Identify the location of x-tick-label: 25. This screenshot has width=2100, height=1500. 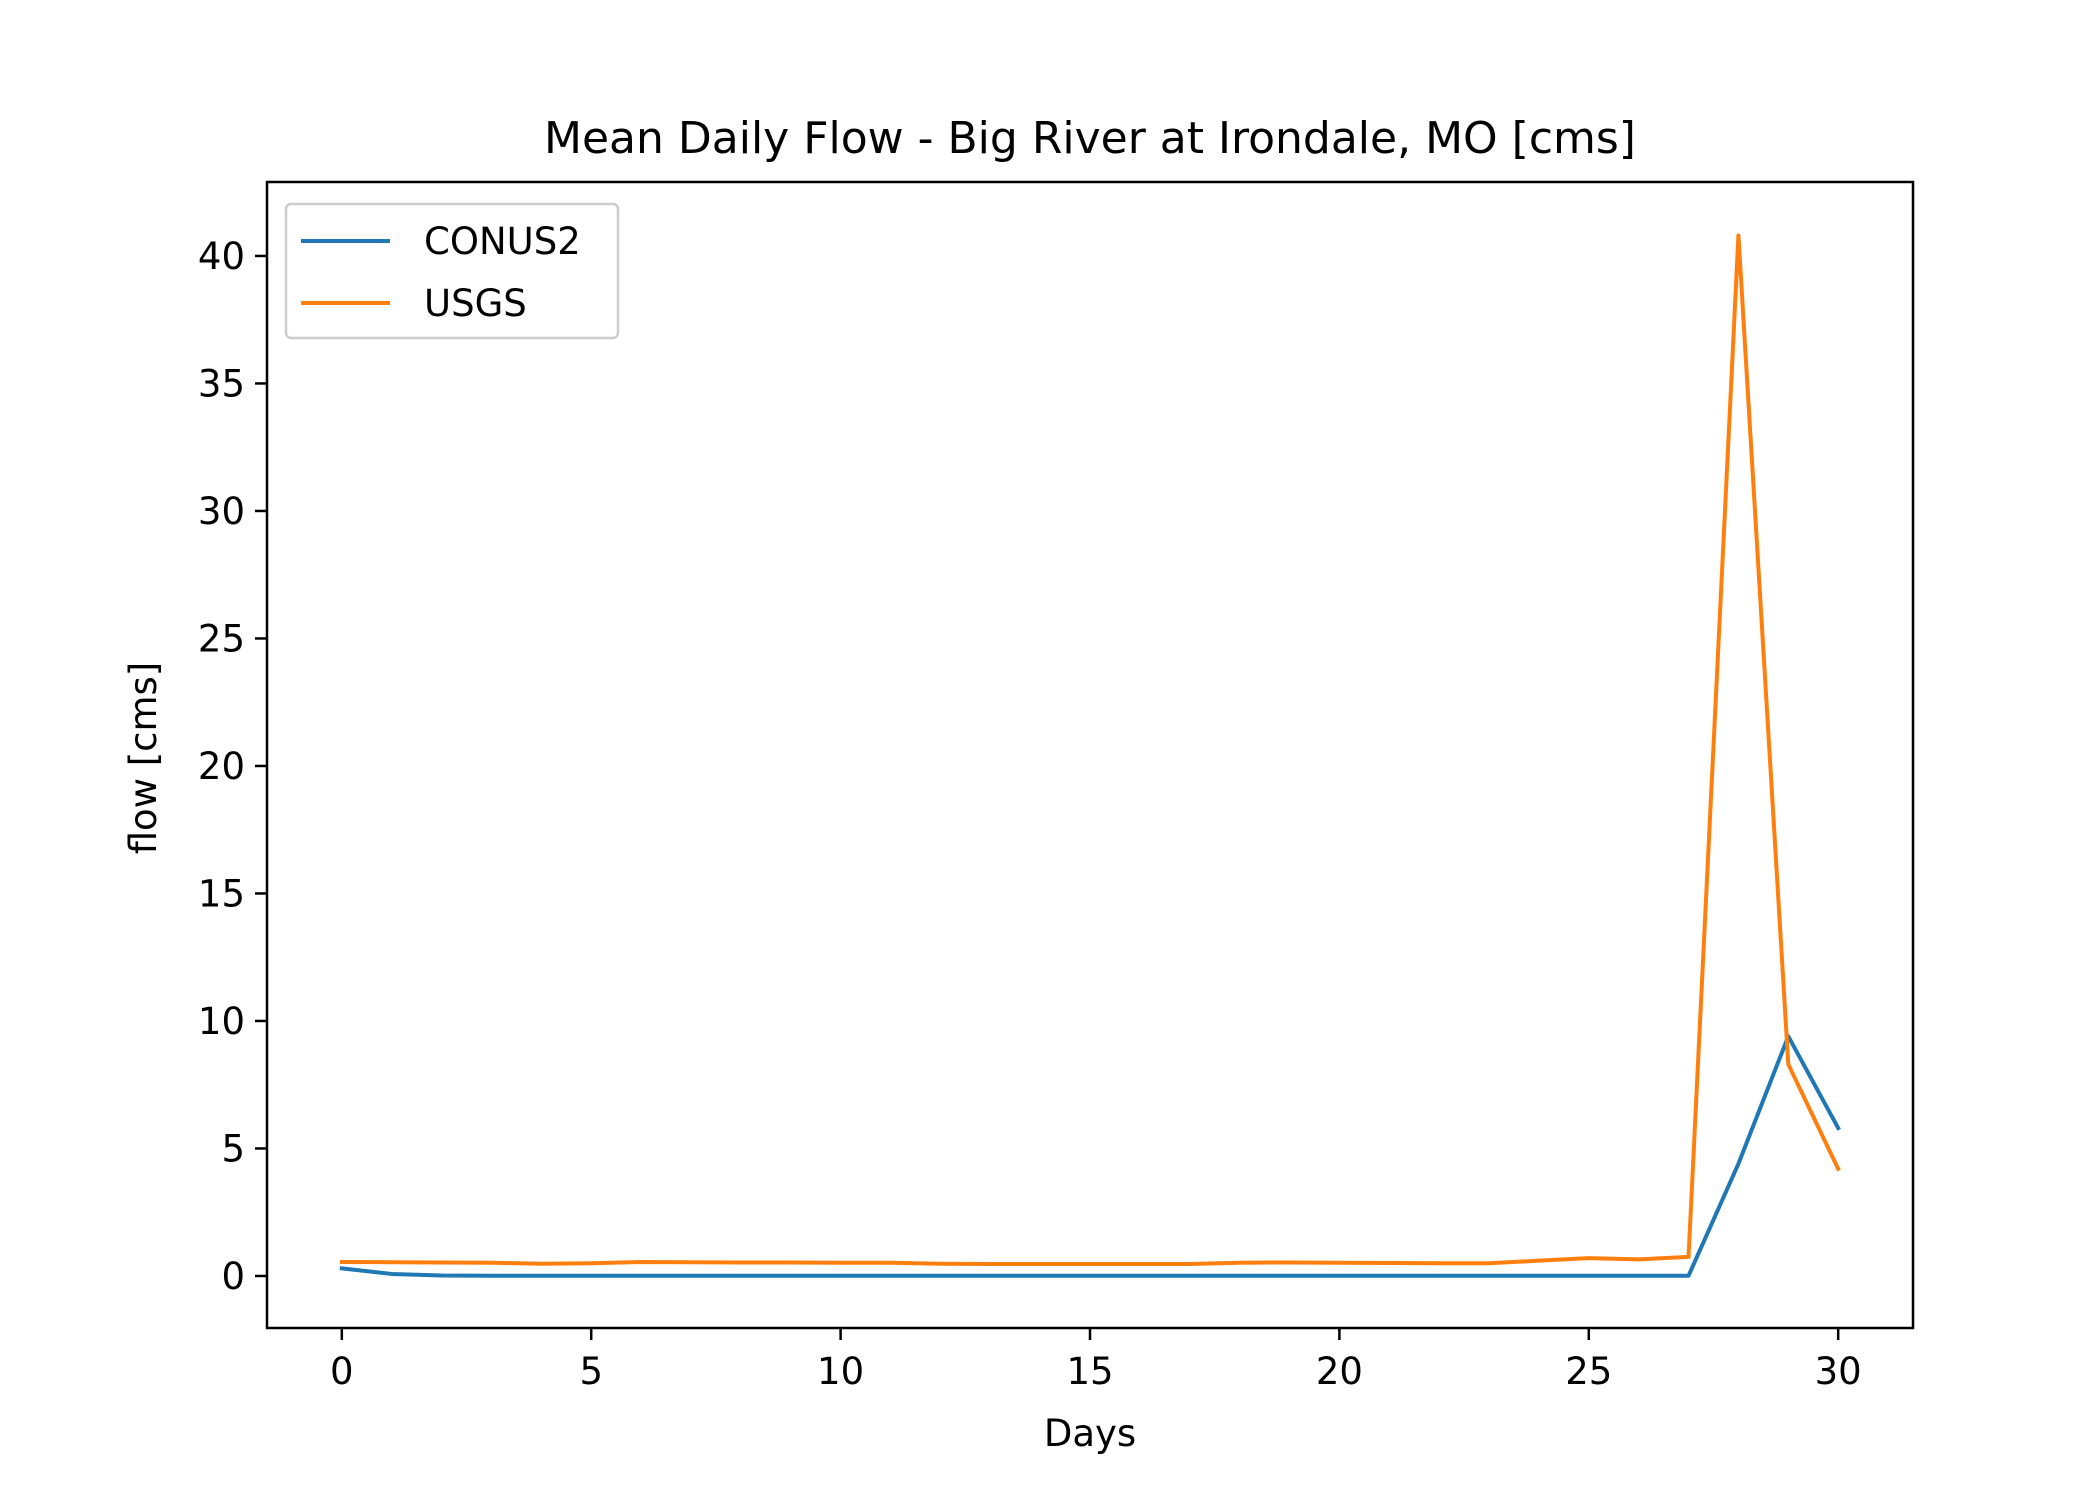
(1588, 1371).